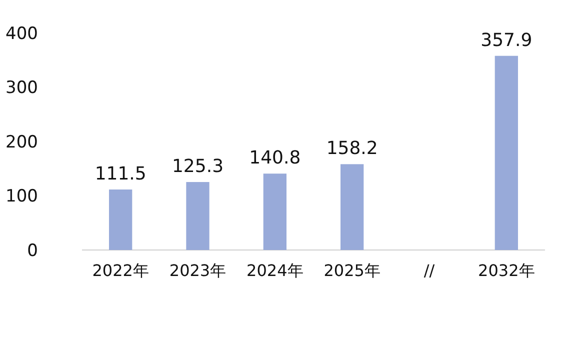 The height and width of the screenshot is (364, 572). What do you see at coordinates (506, 270) in the screenshot?
I see `x-tick-label: 2032年` at bounding box center [506, 270].